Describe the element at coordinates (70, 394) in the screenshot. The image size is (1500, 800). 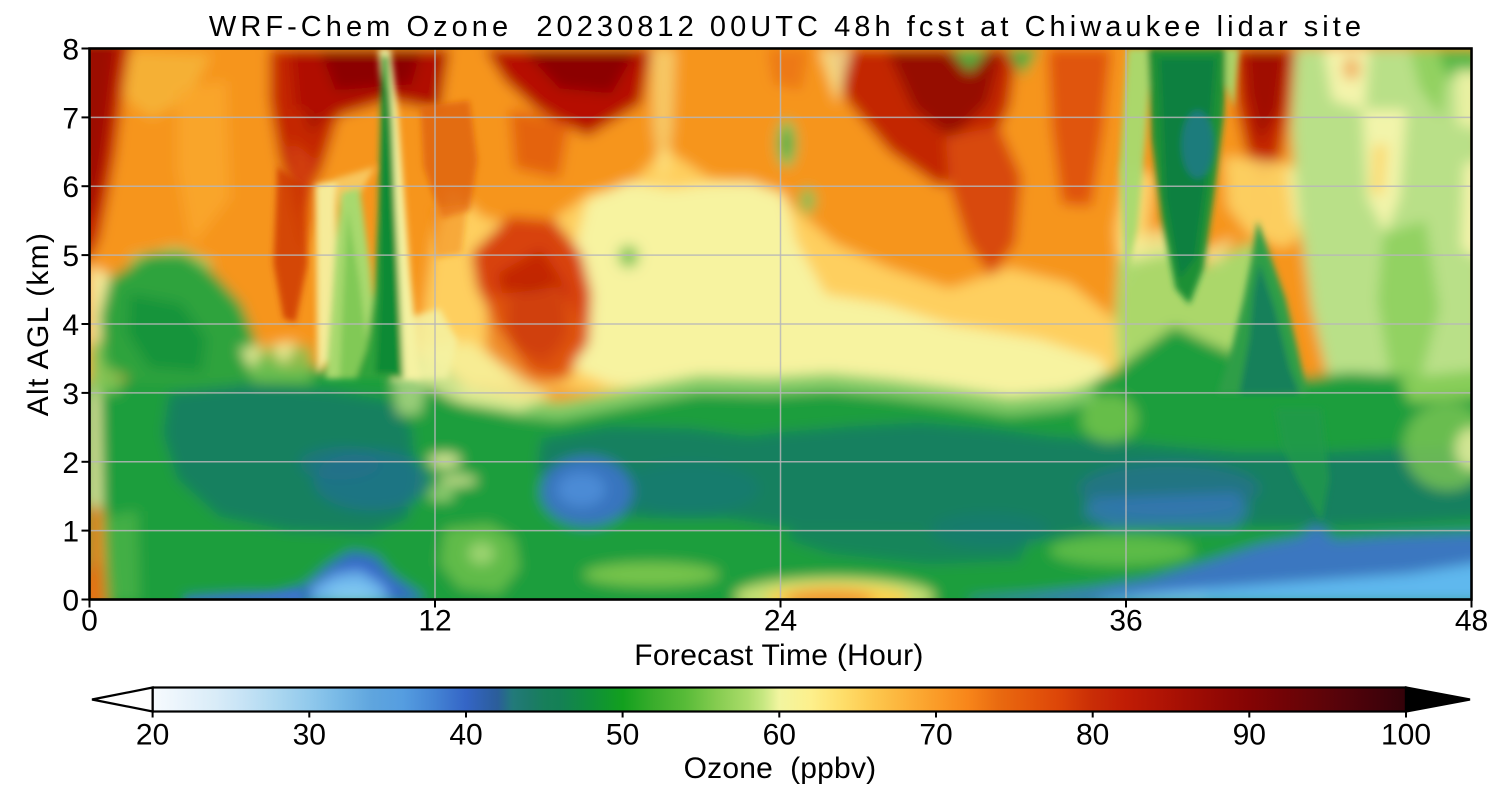
I see `svg-text: 3` at that location.